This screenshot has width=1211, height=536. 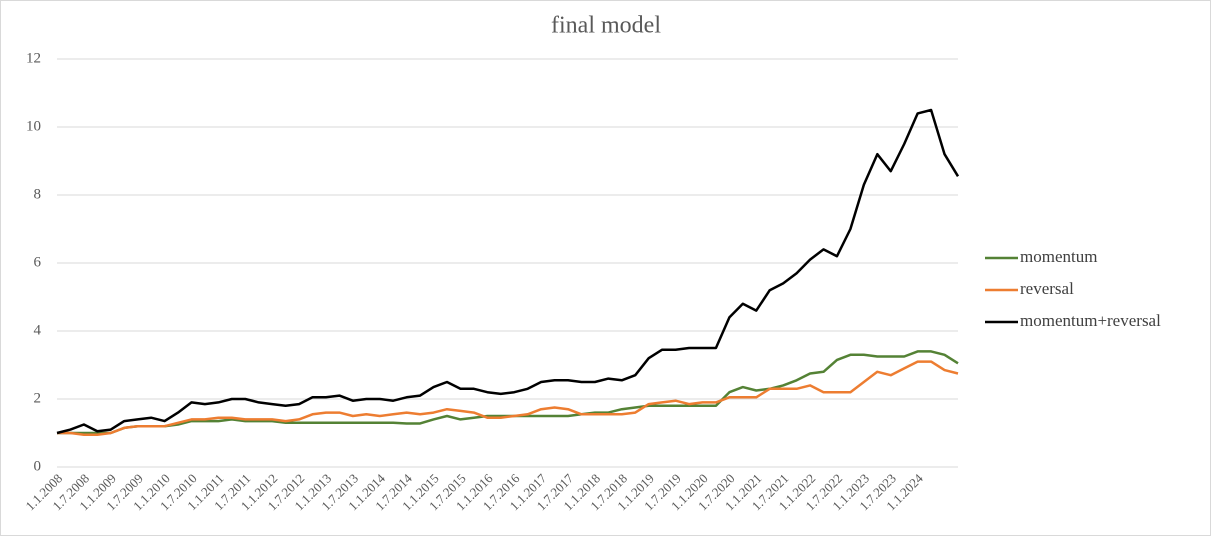 I want to click on series-line, so click(x=508, y=398).